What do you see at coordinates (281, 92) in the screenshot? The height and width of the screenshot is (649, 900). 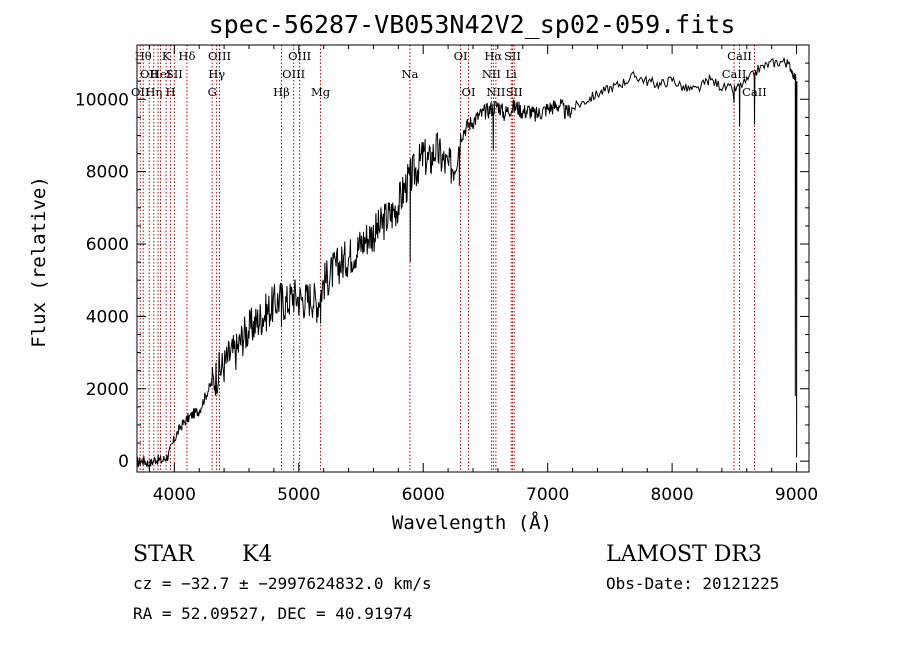 I see `line-label-4861: Hβ` at bounding box center [281, 92].